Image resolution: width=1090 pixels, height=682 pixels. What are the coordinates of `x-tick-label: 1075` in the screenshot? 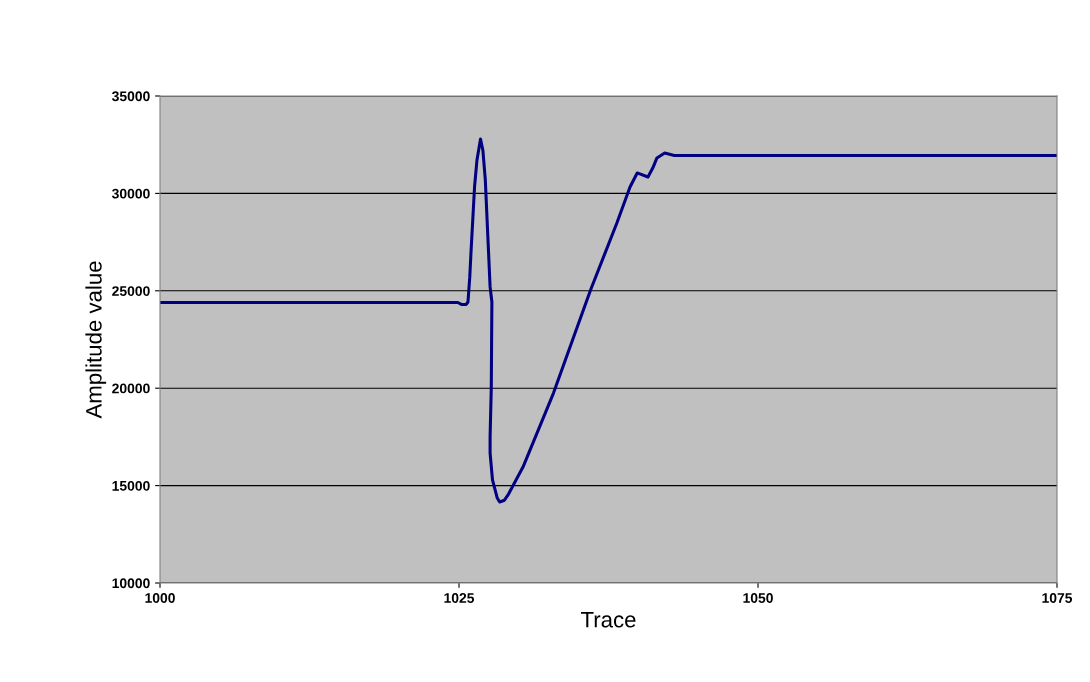 It's located at (1057, 598).